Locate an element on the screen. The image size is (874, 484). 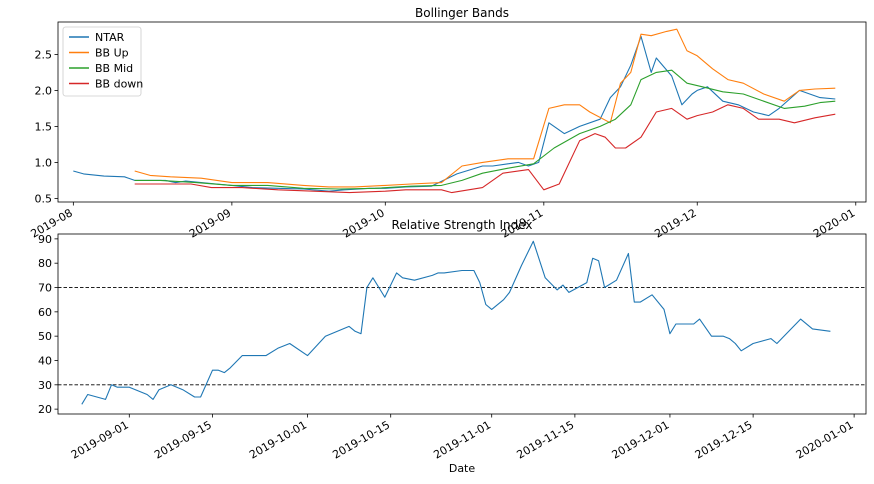
y-tick-label: 1.5 is located at coordinates (44, 126).